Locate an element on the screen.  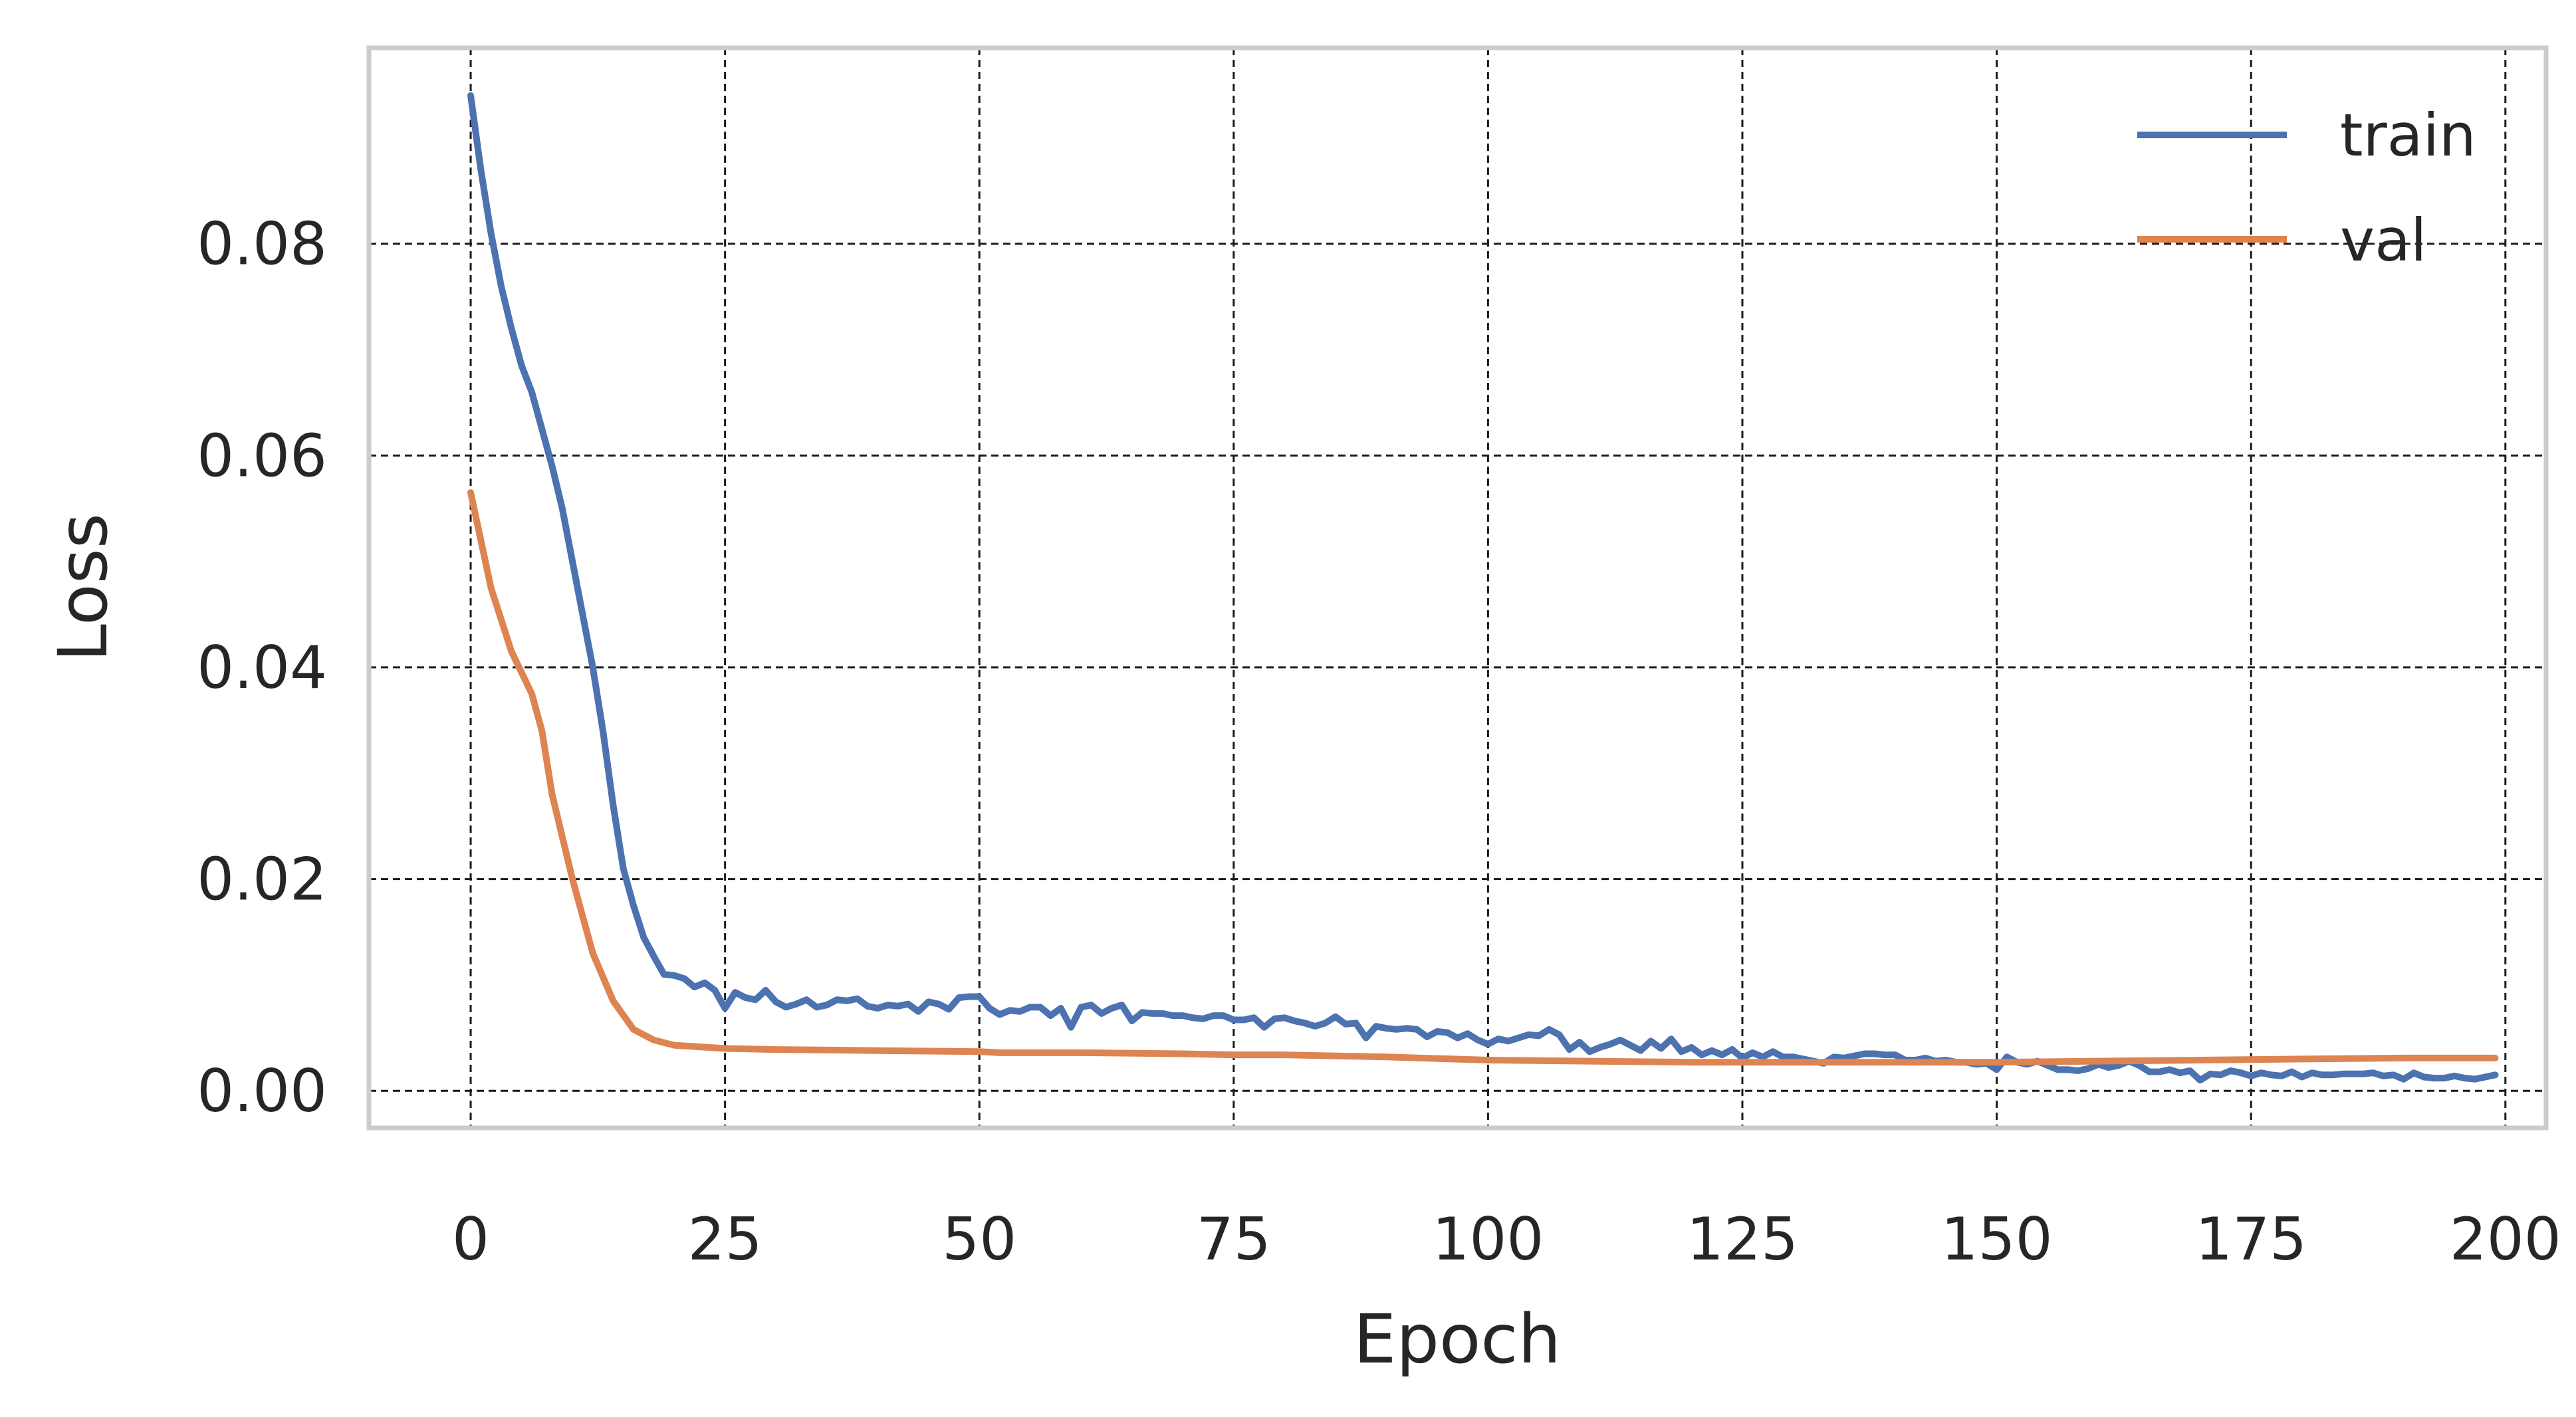
x-tick-label: 0 is located at coordinates (471, 1239).